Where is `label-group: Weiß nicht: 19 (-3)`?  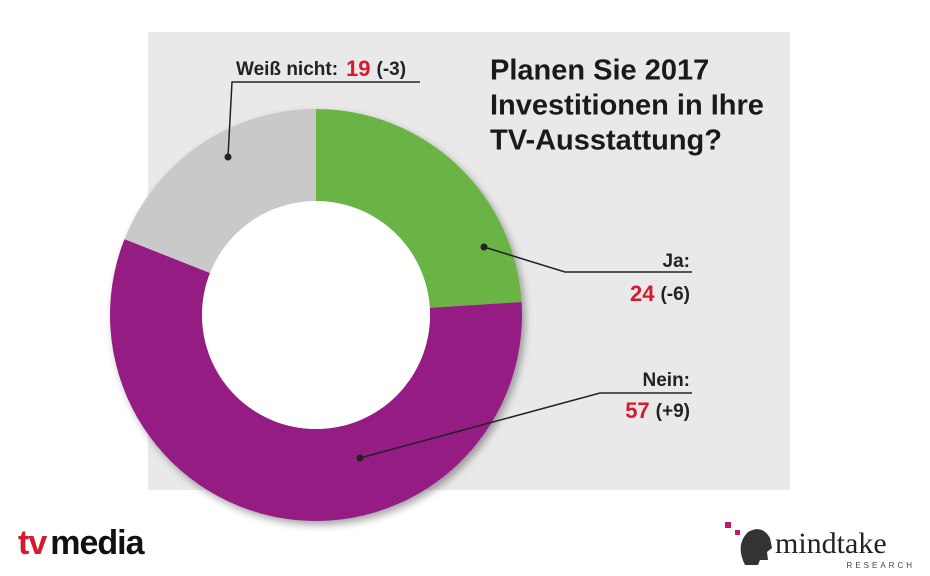 label-group: Weiß nicht: 19 (-3) is located at coordinates (321, 68).